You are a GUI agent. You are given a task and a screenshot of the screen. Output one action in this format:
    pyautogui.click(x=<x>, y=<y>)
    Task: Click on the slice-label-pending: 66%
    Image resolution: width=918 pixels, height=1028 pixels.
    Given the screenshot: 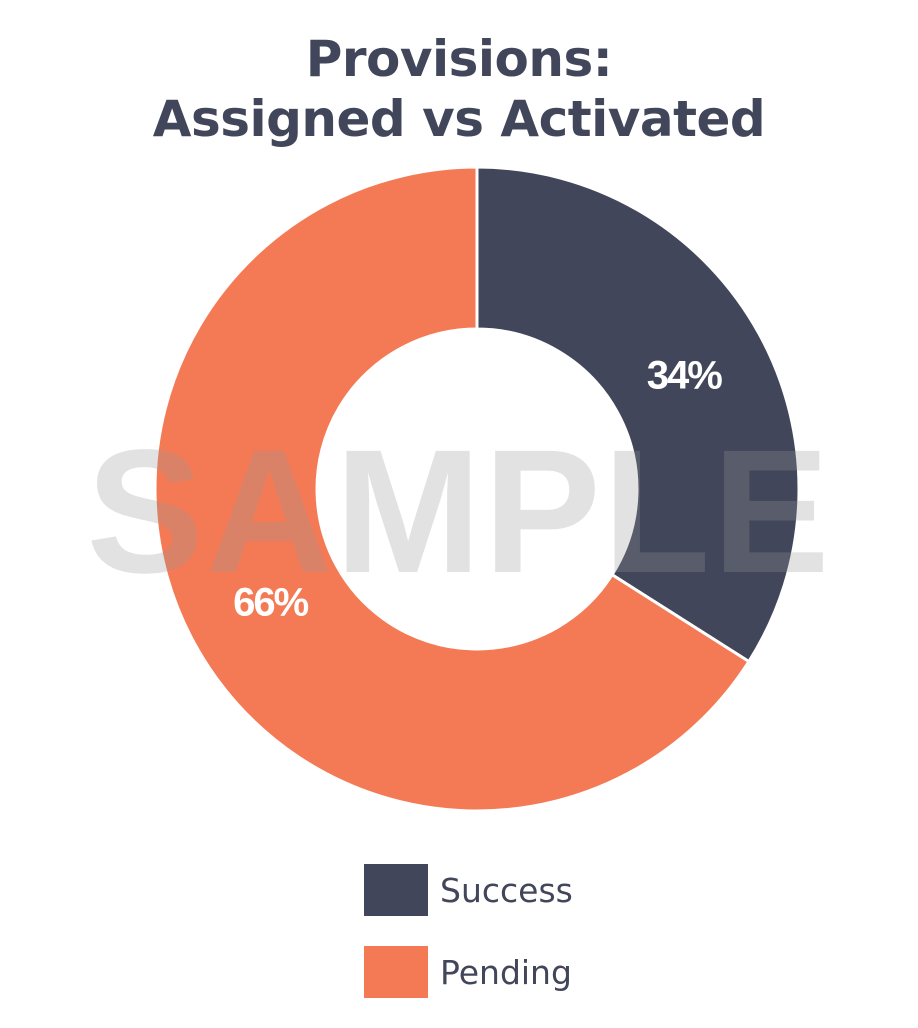 What is the action you would take?
    pyautogui.click(x=270, y=603)
    